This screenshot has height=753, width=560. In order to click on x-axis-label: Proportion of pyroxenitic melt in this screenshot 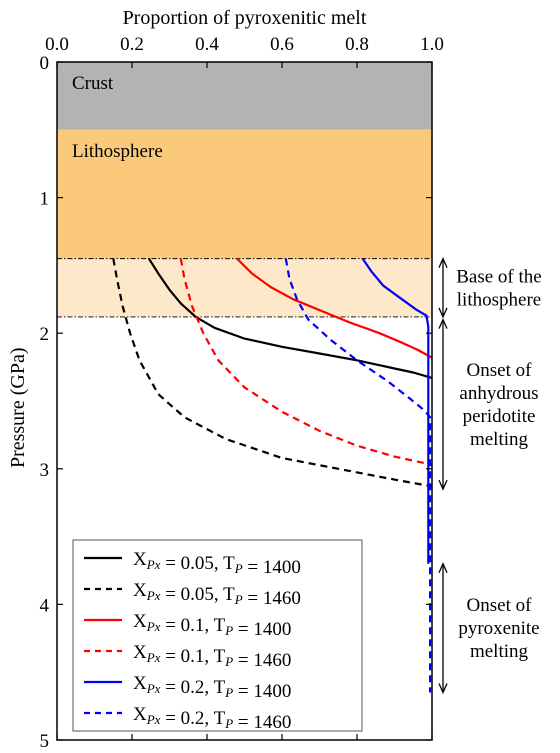, I will do `click(245, 18)`.